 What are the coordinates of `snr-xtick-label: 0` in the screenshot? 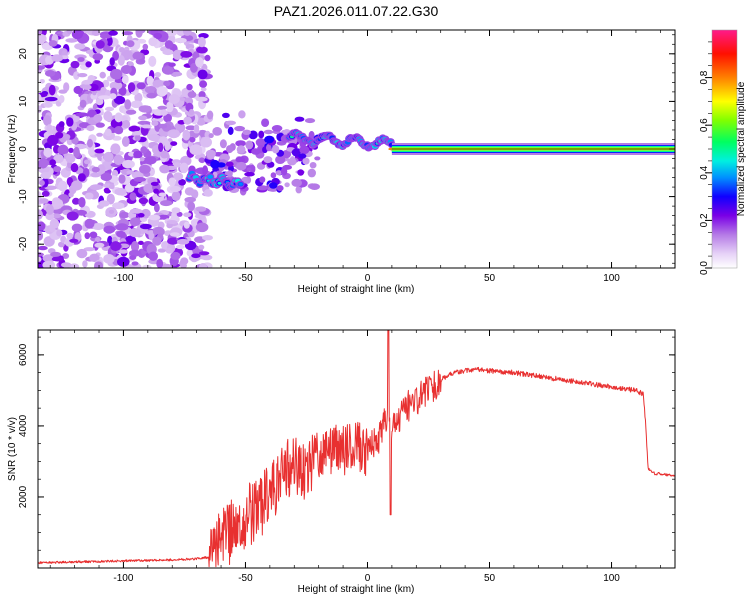 It's located at (368, 578).